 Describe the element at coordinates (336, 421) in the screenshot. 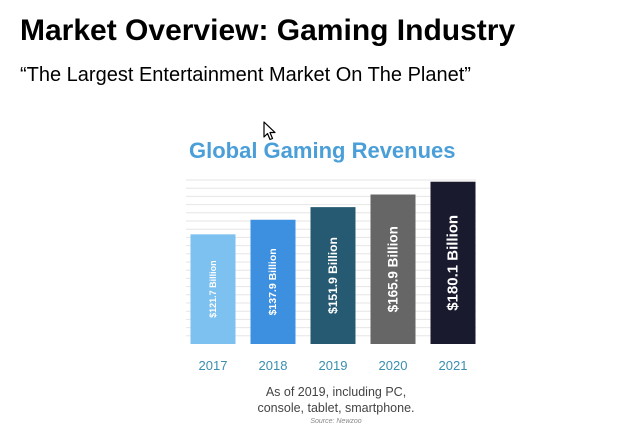

I see `chart-source: Source: Newzoo` at that location.